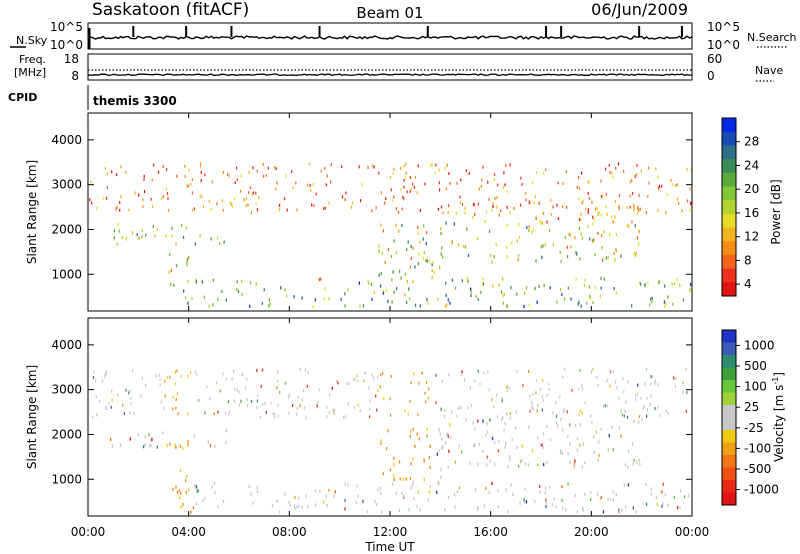  What do you see at coordinates (71, 59) in the screenshot?
I see `freq-tick-top: 18` at bounding box center [71, 59].